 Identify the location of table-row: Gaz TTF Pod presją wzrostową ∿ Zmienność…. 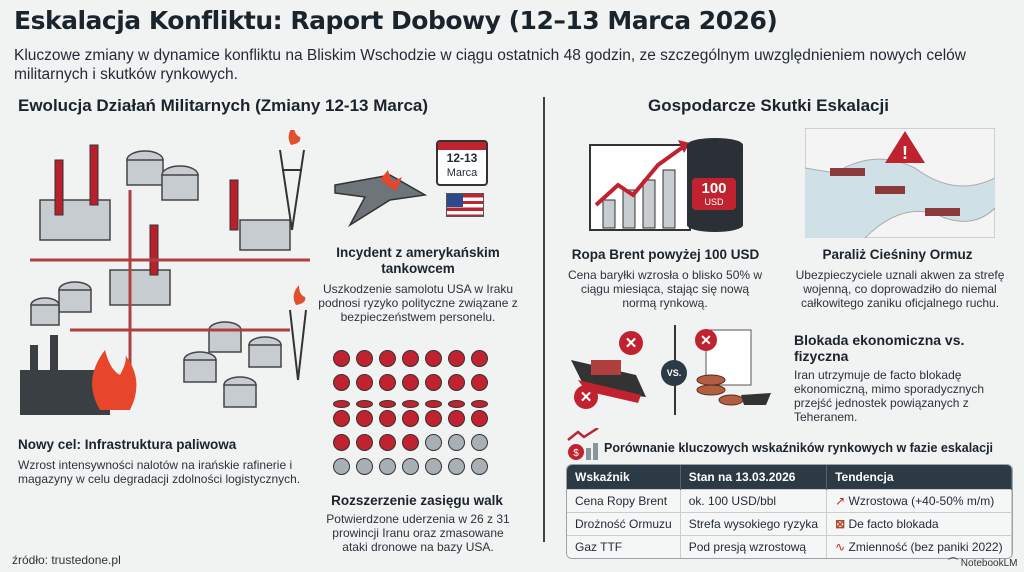
(789, 546).